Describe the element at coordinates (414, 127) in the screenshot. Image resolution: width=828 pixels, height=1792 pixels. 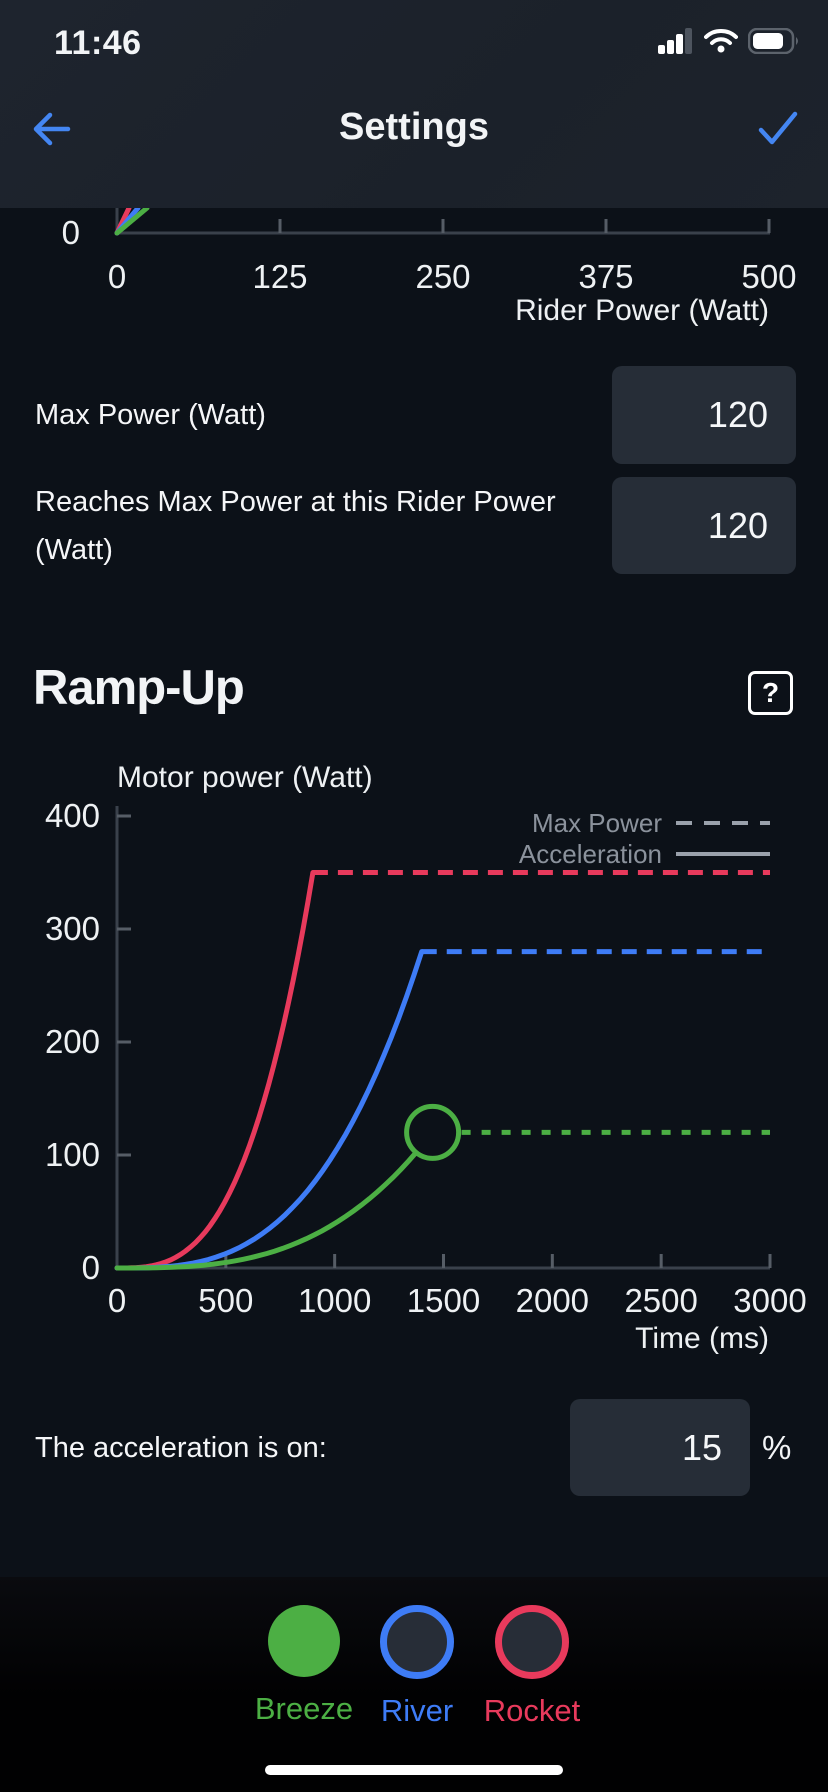
I see `page-title: Settings` at that location.